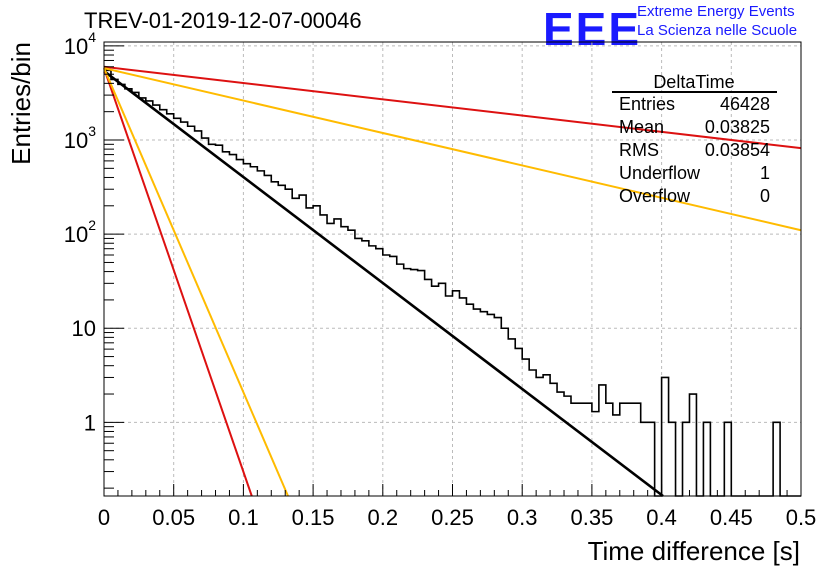 The image size is (836, 572). I want to click on stats-label: Underflow, so click(660, 173).